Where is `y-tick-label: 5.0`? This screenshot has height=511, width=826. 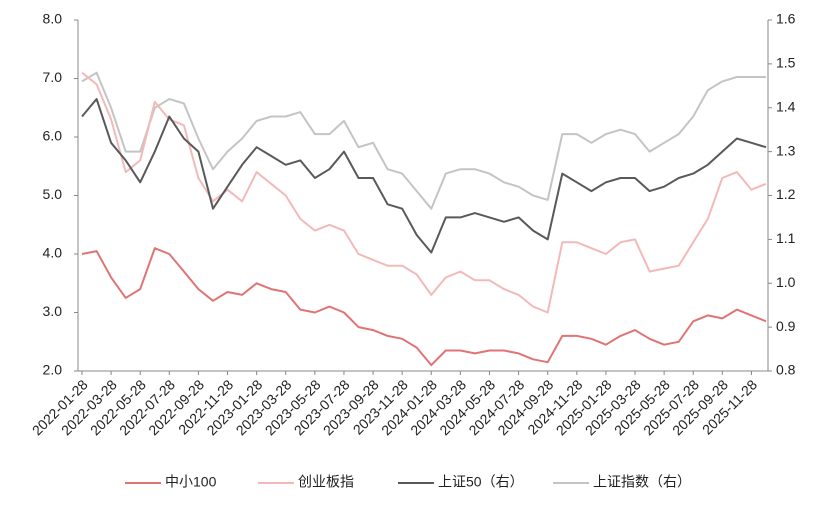
y-tick-label: 5.0 is located at coordinates (53, 194).